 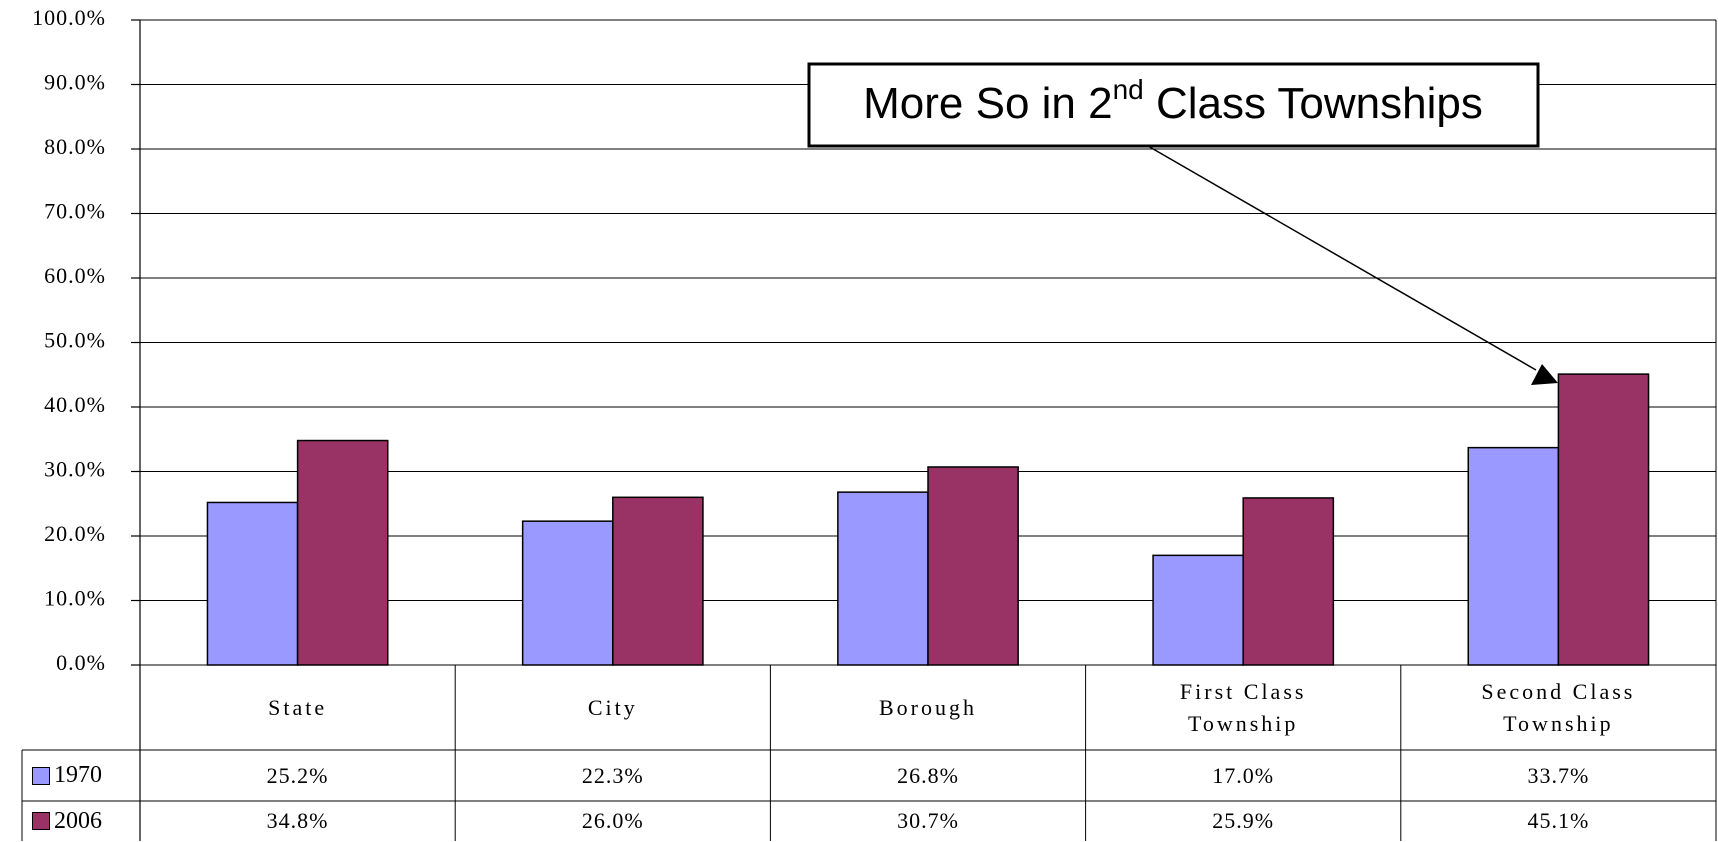 I want to click on data-label: 34.8%, so click(x=297, y=821).